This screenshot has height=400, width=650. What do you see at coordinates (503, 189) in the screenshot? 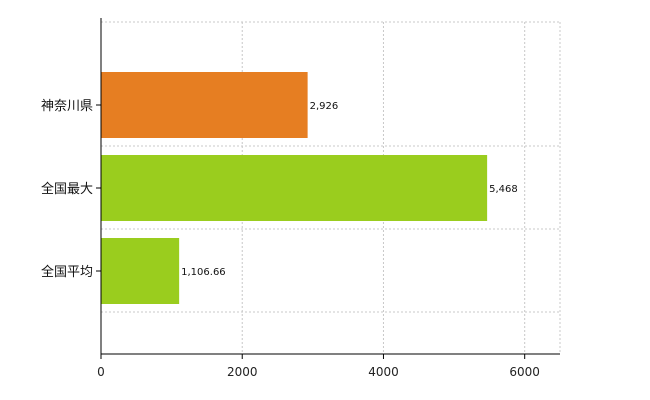
I see `data-label: 5,468` at bounding box center [503, 189].